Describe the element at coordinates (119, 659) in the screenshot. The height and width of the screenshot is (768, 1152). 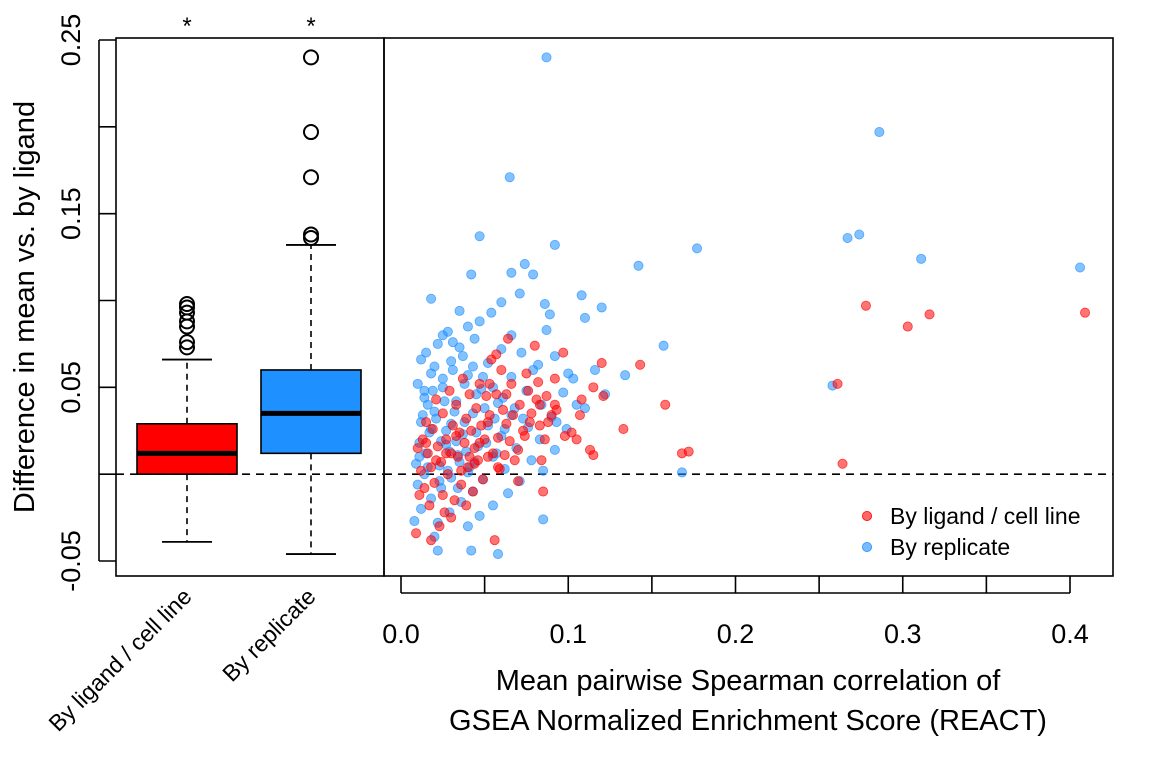
I see `category-label: By ligand / cell line` at that location.